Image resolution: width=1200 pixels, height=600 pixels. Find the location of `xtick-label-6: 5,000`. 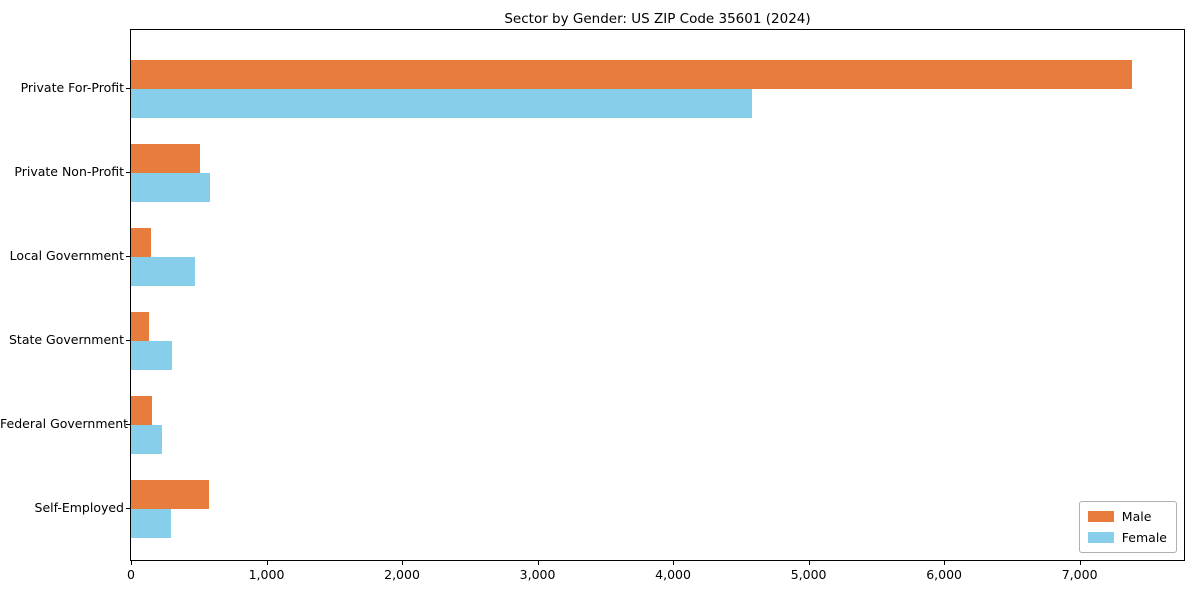

xtick-label-6: 5,000 is located at coordinates (808, 574).